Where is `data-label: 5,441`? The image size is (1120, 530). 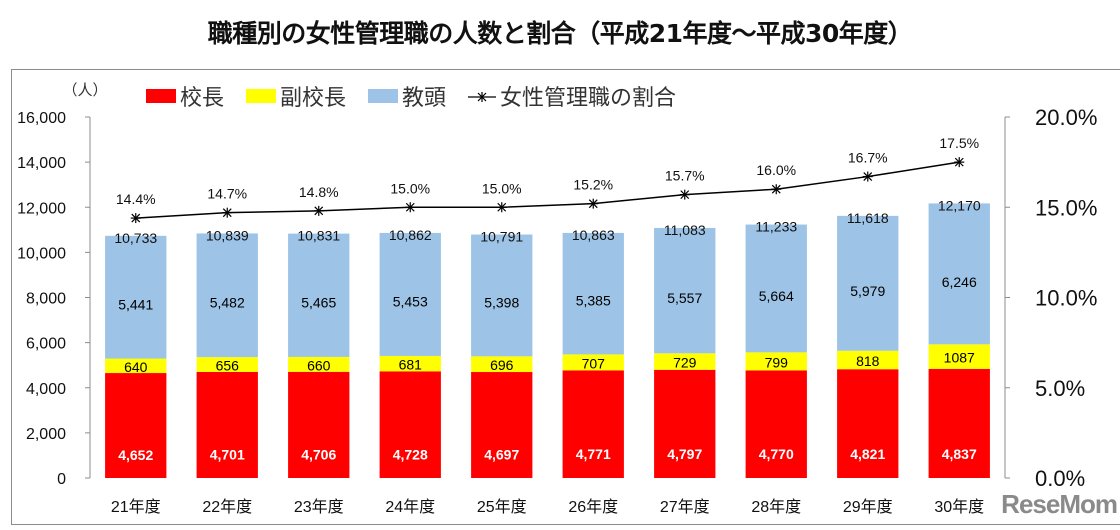
data-label: 5,441 is located at coordinates (135, 304).